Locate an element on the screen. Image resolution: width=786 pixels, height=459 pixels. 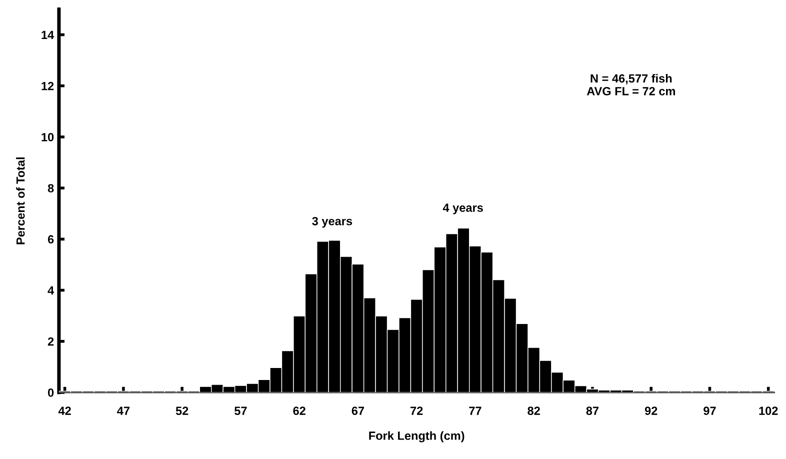
x-axis-title: Fork Length (cm) is located at coordinates (416, 436).